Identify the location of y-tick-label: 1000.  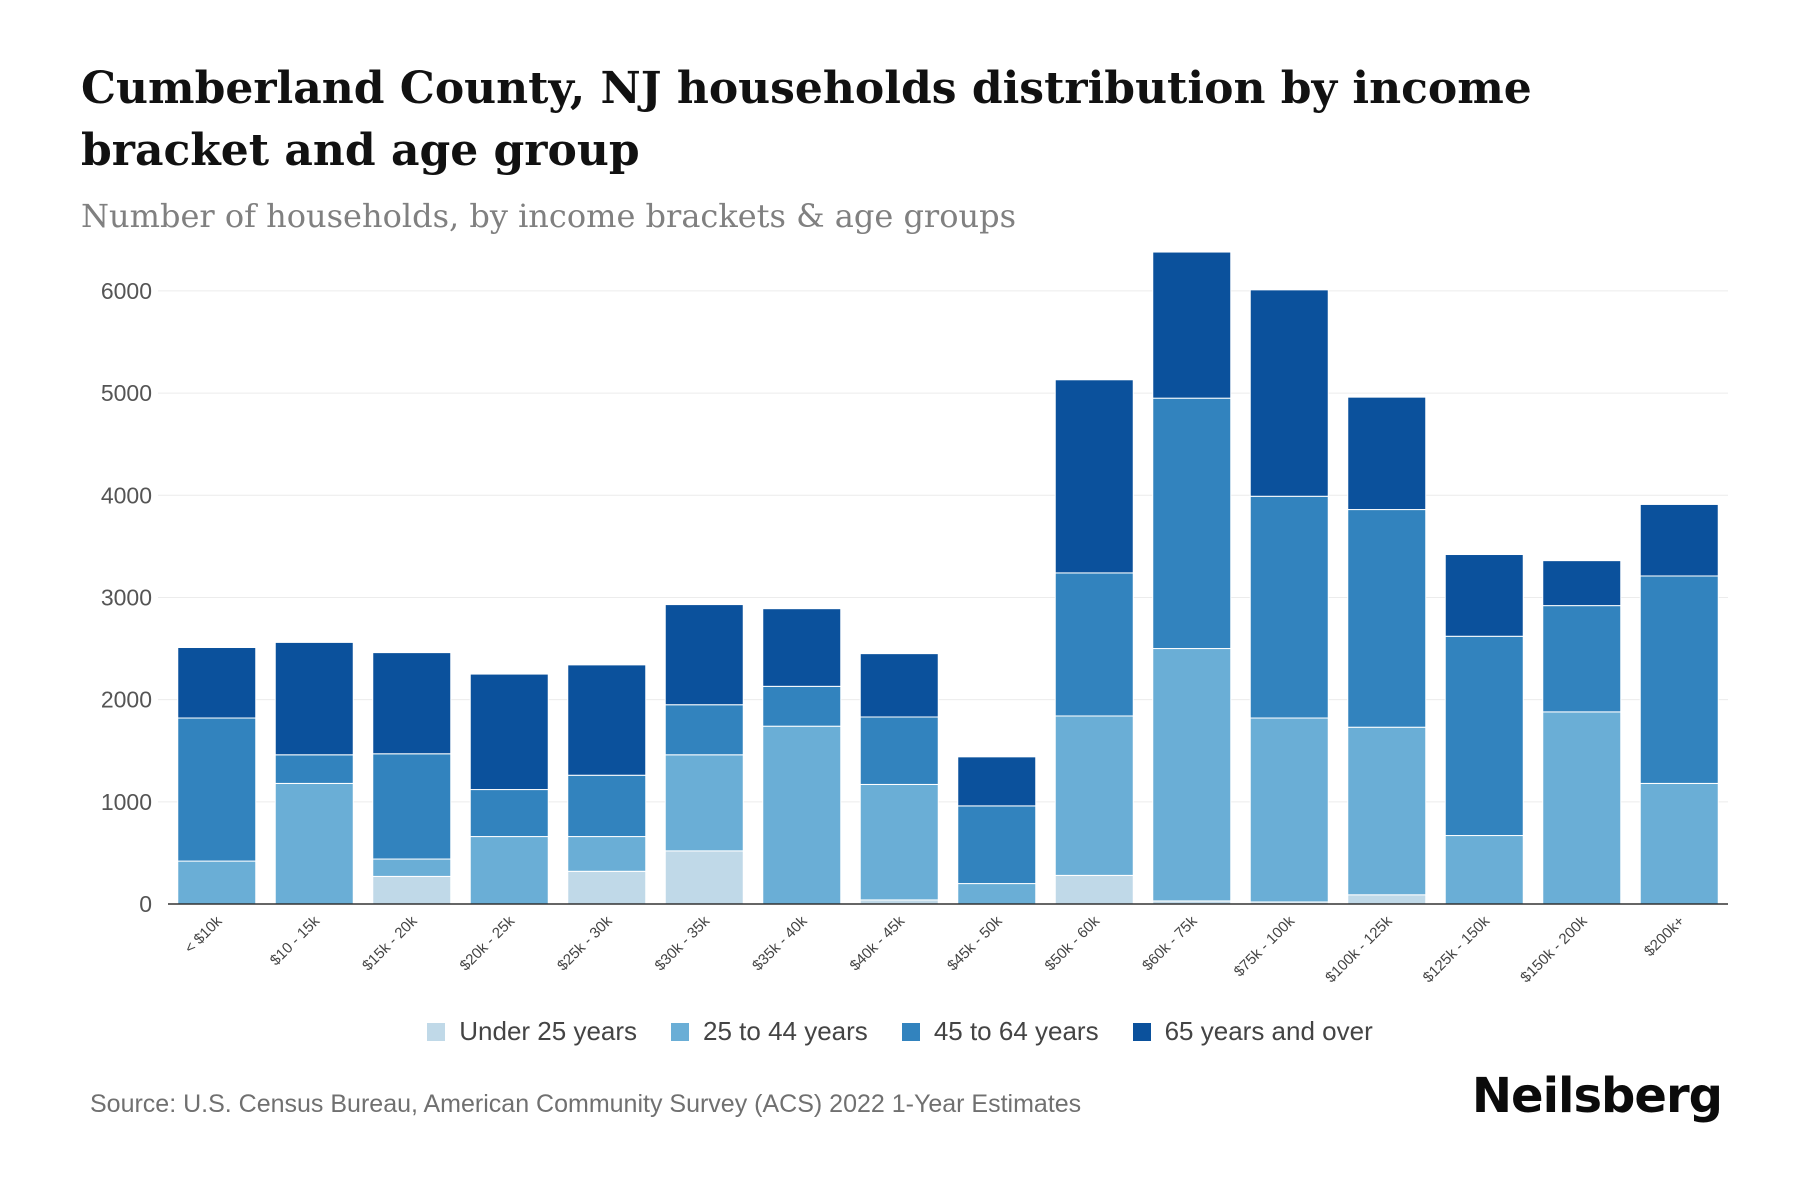
(126, 802).